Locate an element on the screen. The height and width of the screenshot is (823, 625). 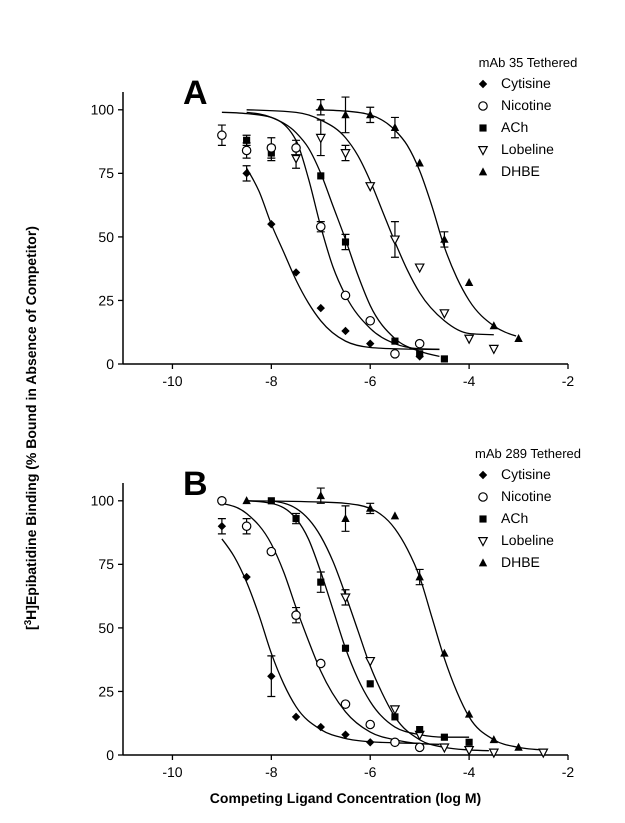
x-axis-title: Competing Ligand Concentration (log M) is located at coordinates (346, 798).